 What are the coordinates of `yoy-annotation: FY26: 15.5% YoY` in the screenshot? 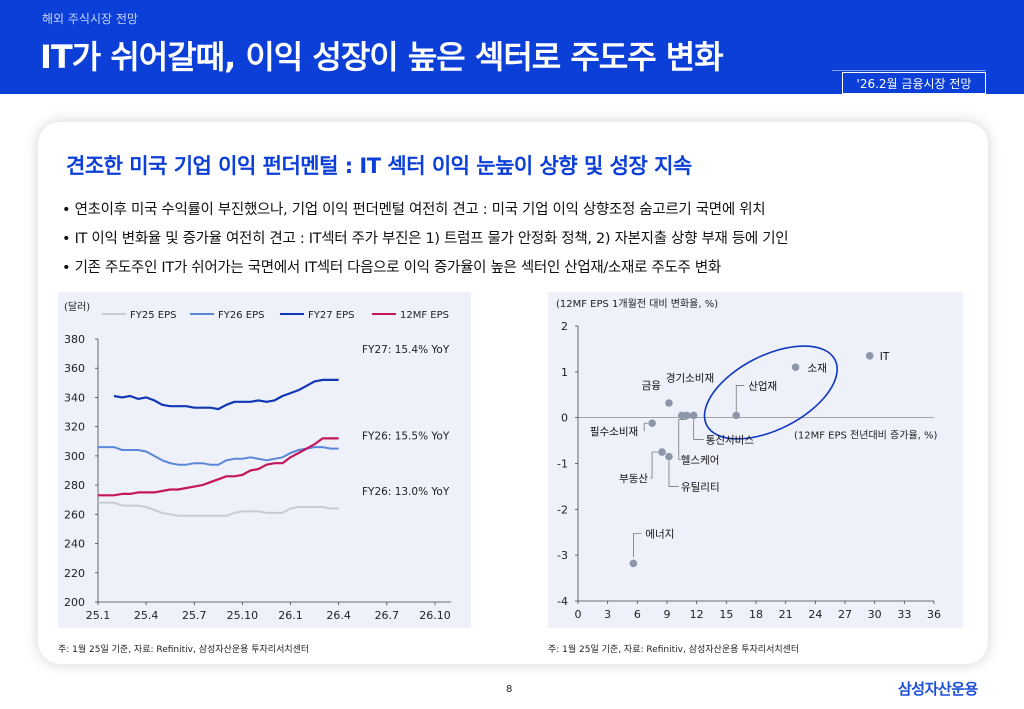 It's located at (406, 436).